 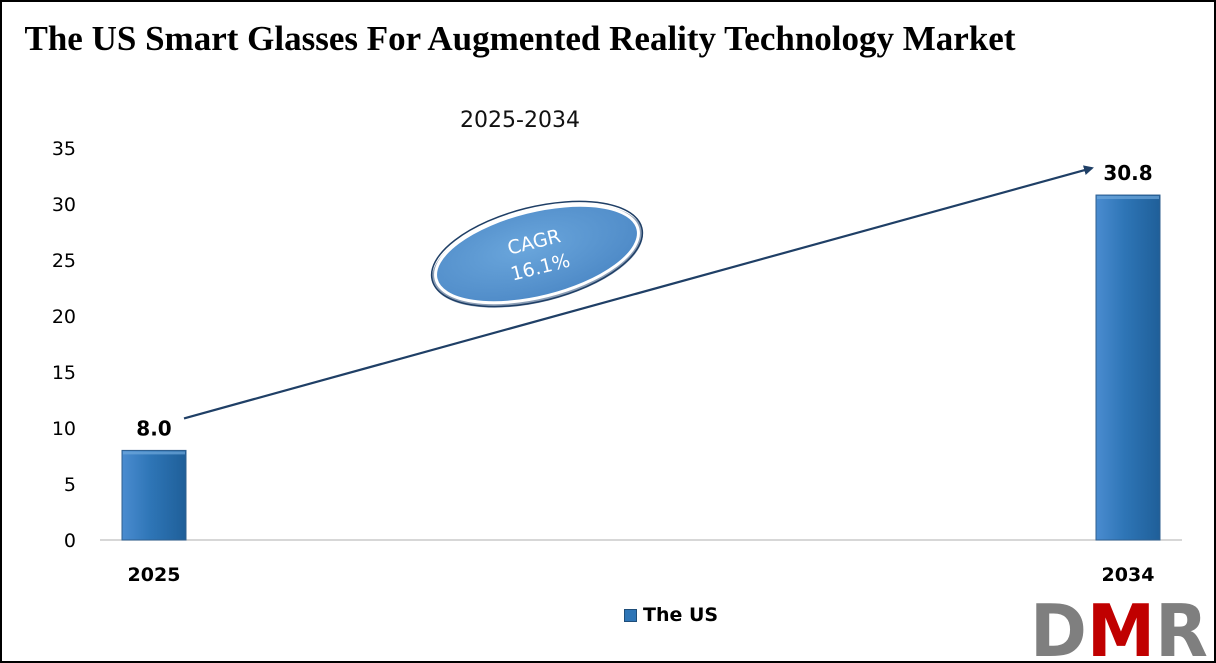 I want to click on legend-swatch, so click(x=630, y=615).